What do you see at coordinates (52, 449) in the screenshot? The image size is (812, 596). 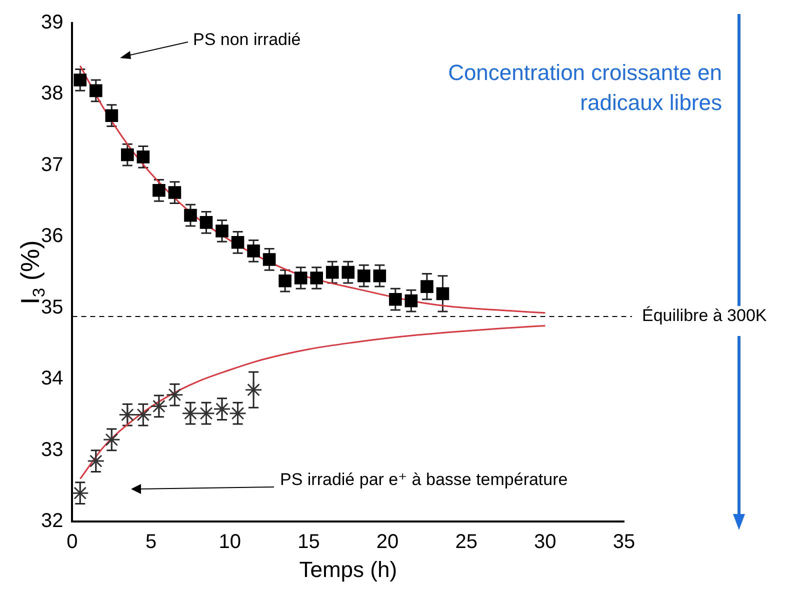 I see `y-tick-label: 33` at bounding box center [52, 449].